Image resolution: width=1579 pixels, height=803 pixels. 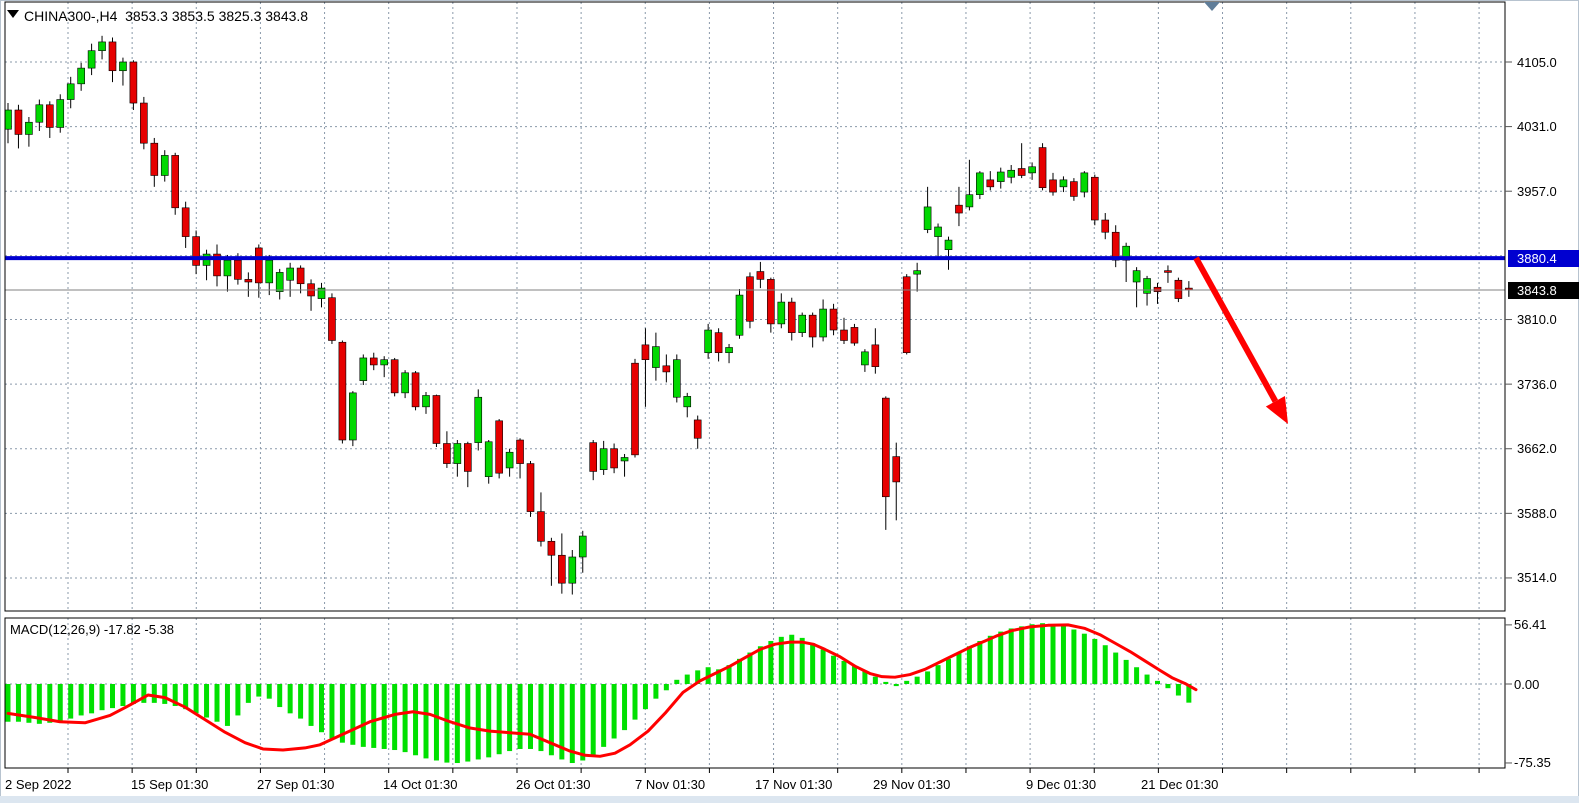 I want to click on trend-arrow-shaft, so click(x=1236, y=329).